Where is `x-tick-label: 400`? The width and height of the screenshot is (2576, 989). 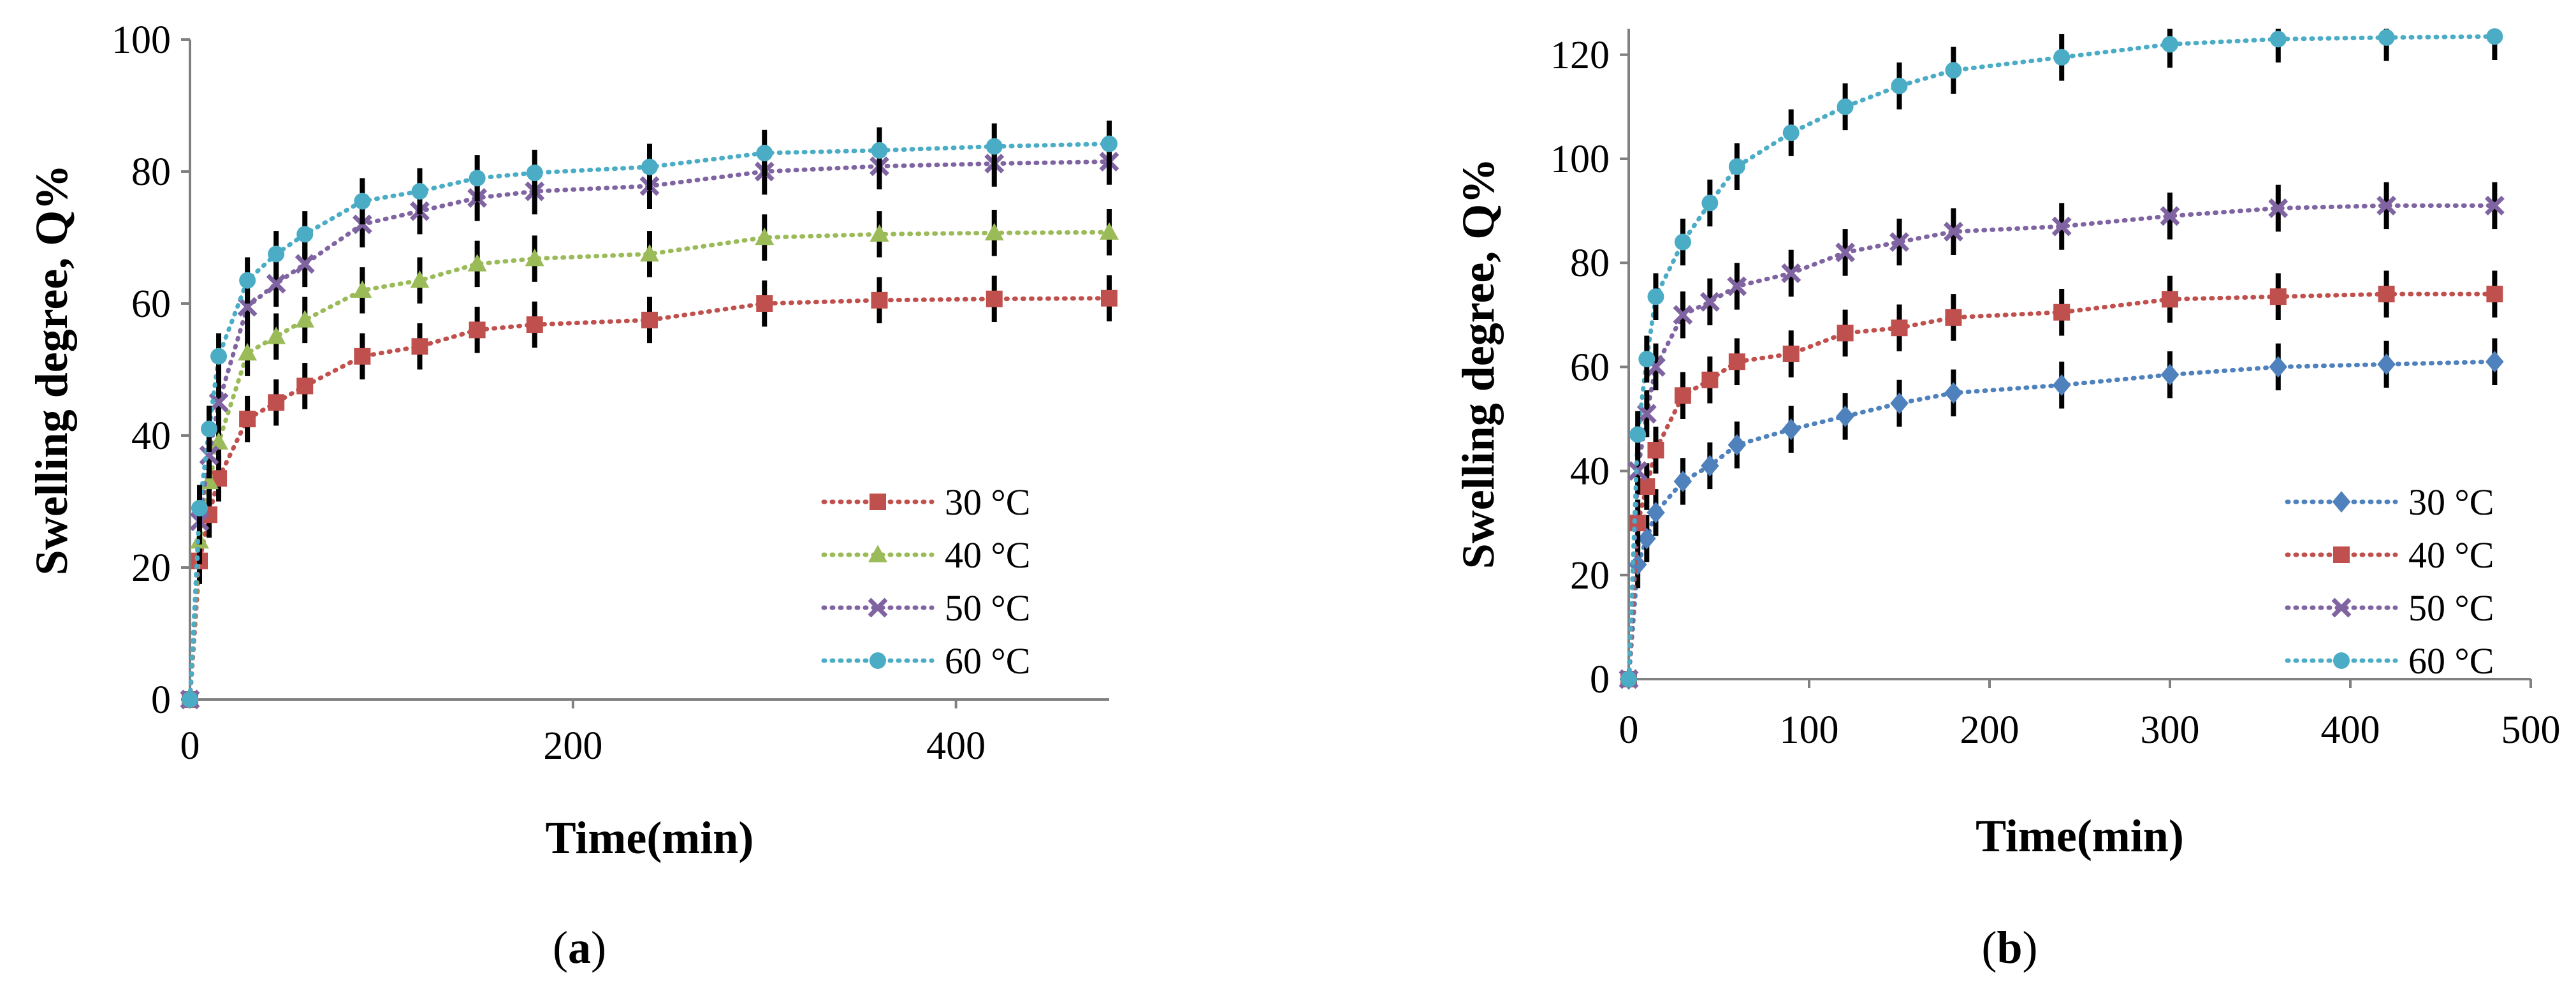
x-tick-label: 400 is located at coordinates (2350, 730).